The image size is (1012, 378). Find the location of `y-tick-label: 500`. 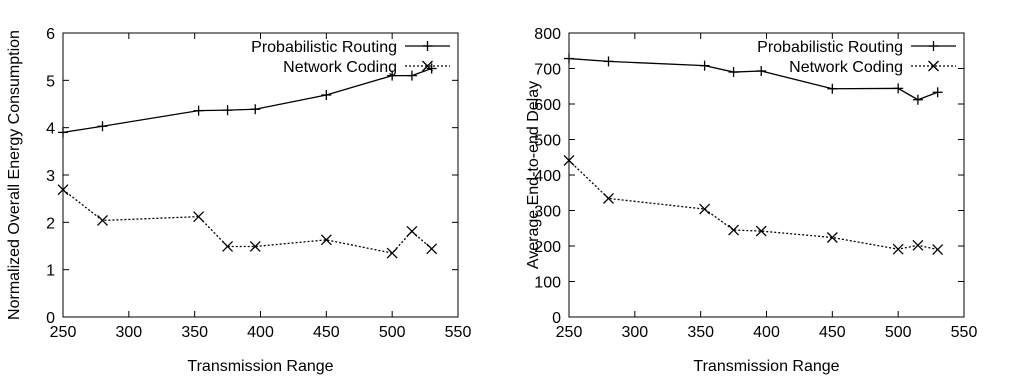

y-tick-label: 500 is located at coordinates (547, 141).